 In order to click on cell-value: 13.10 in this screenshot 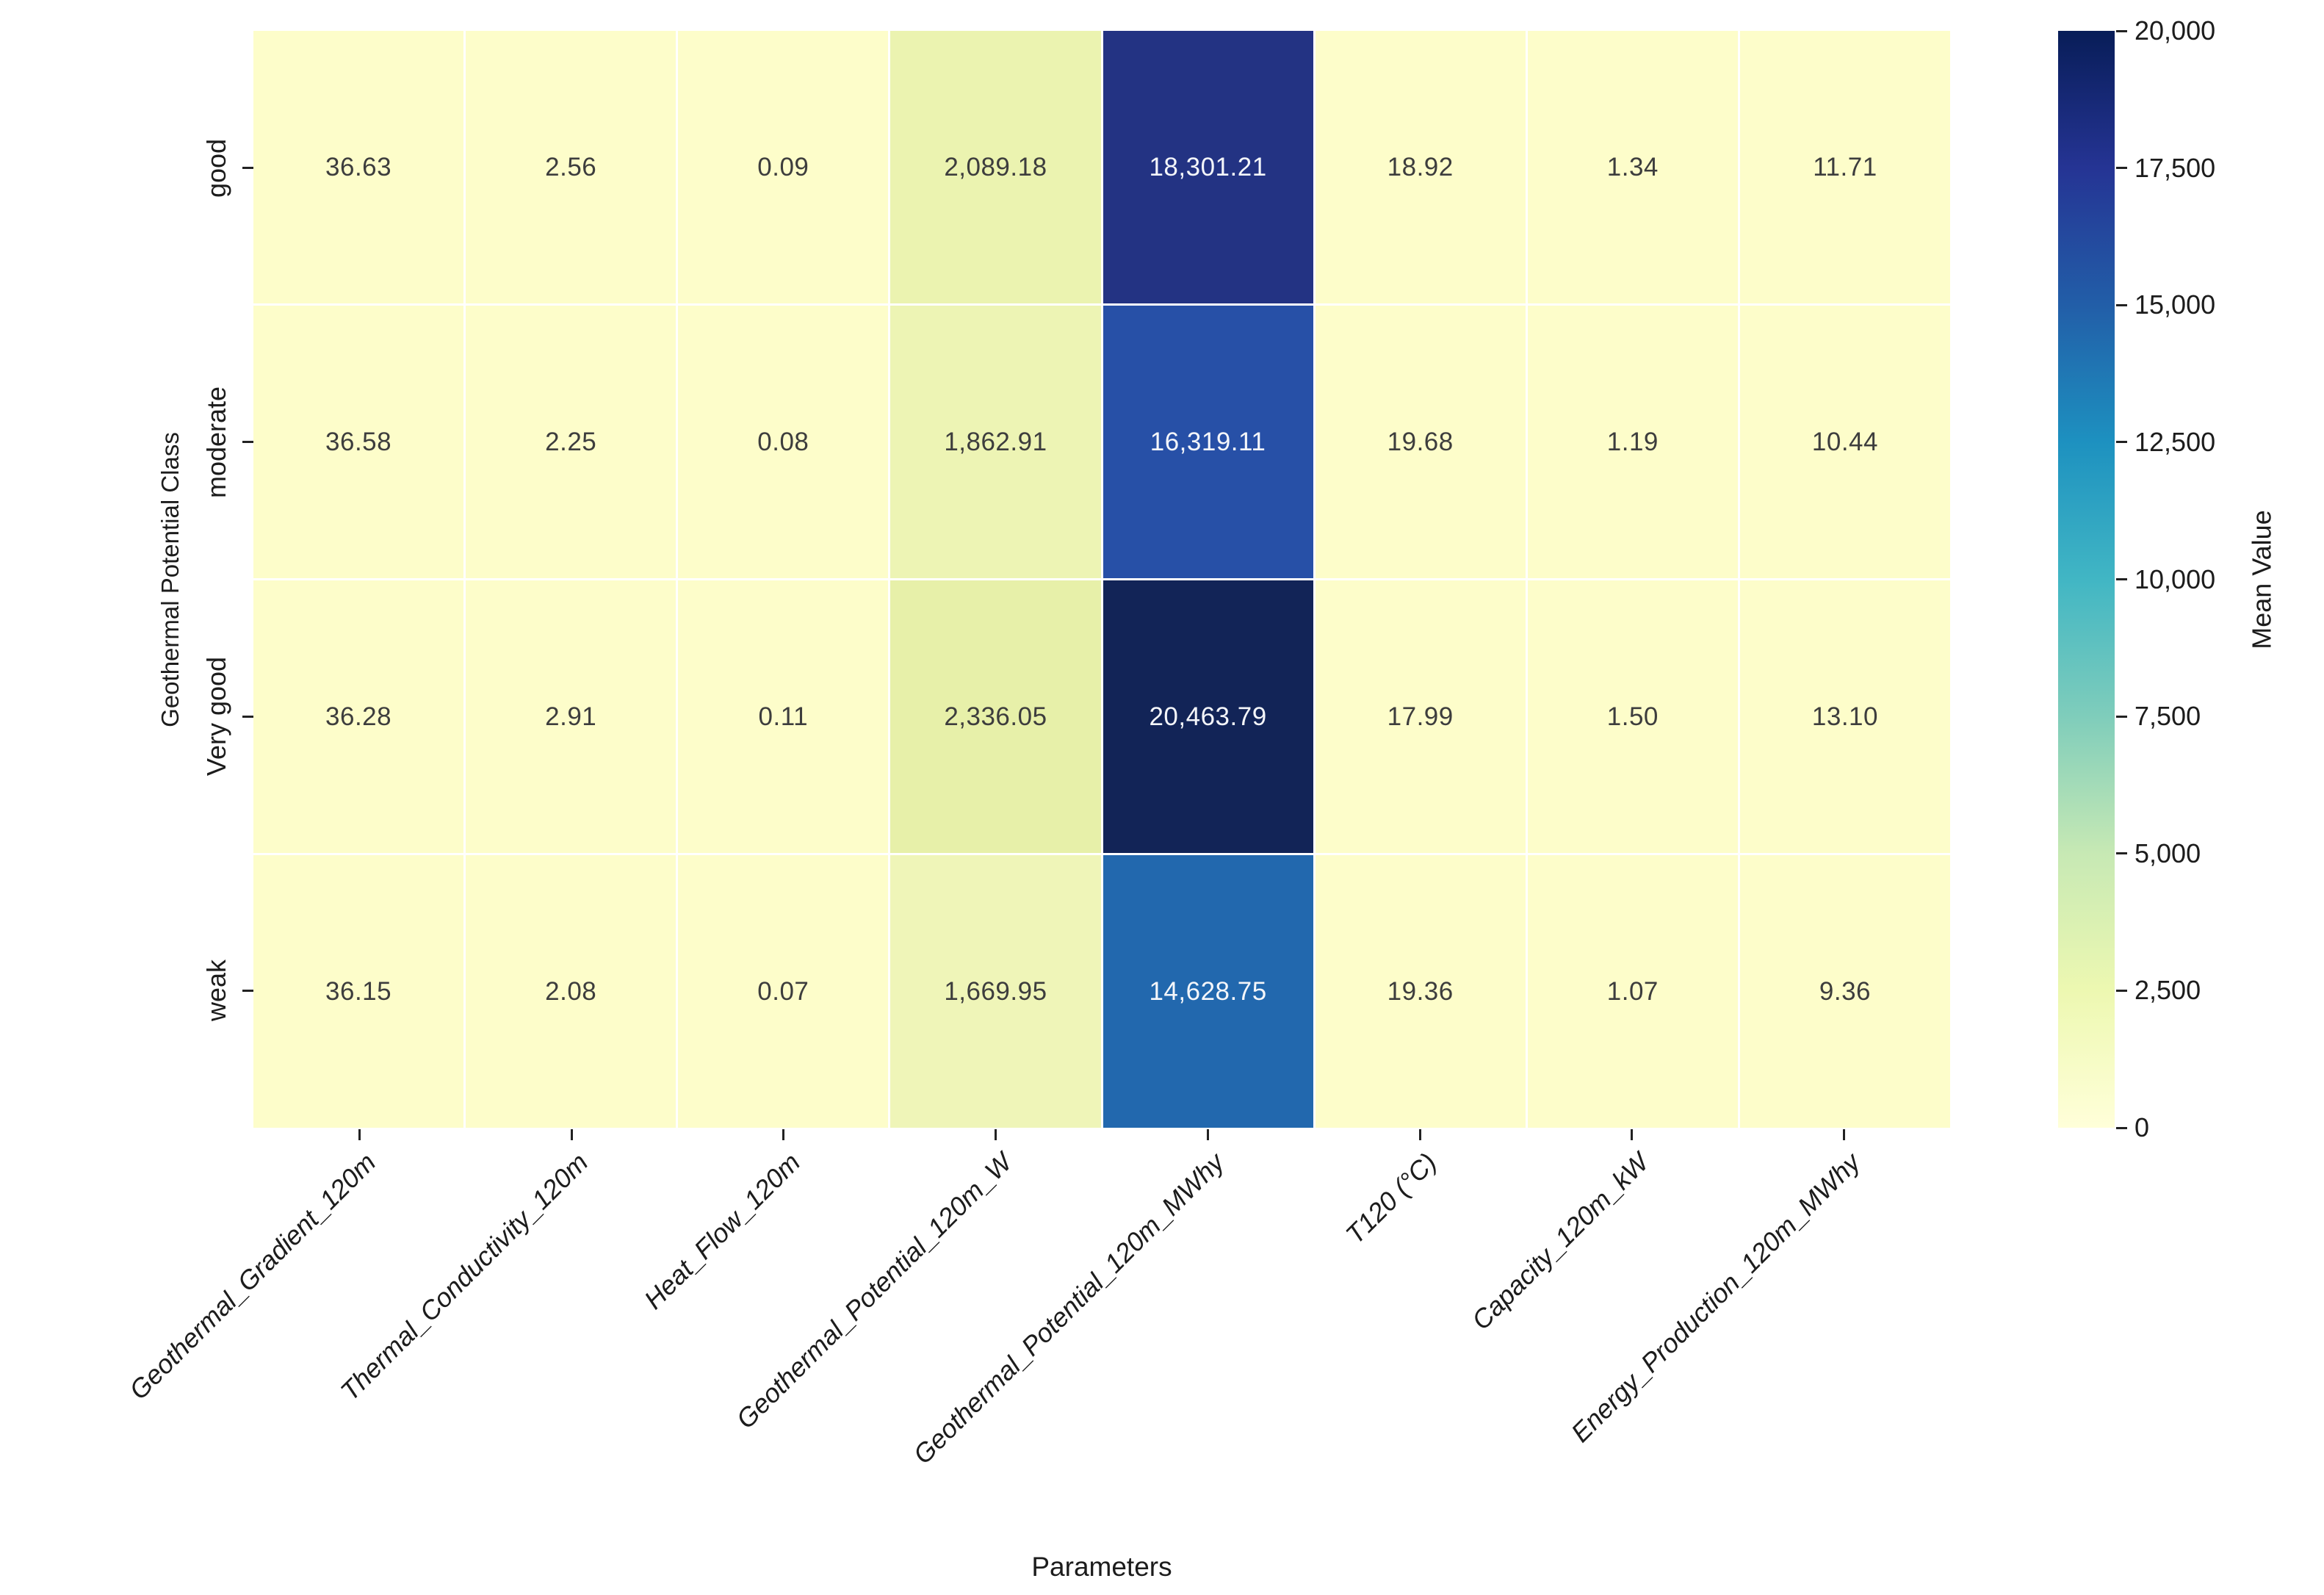, I will do `click(1845, 716)`.